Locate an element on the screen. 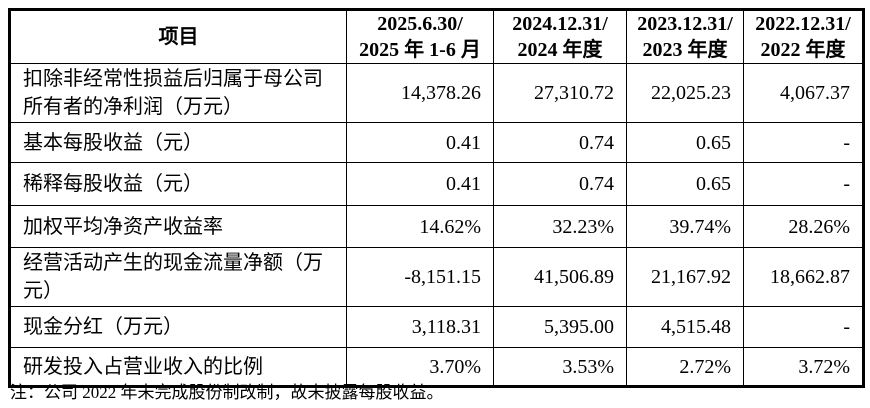  period-date-line: 2024.12.31/ is located at coordinates (560, 24).